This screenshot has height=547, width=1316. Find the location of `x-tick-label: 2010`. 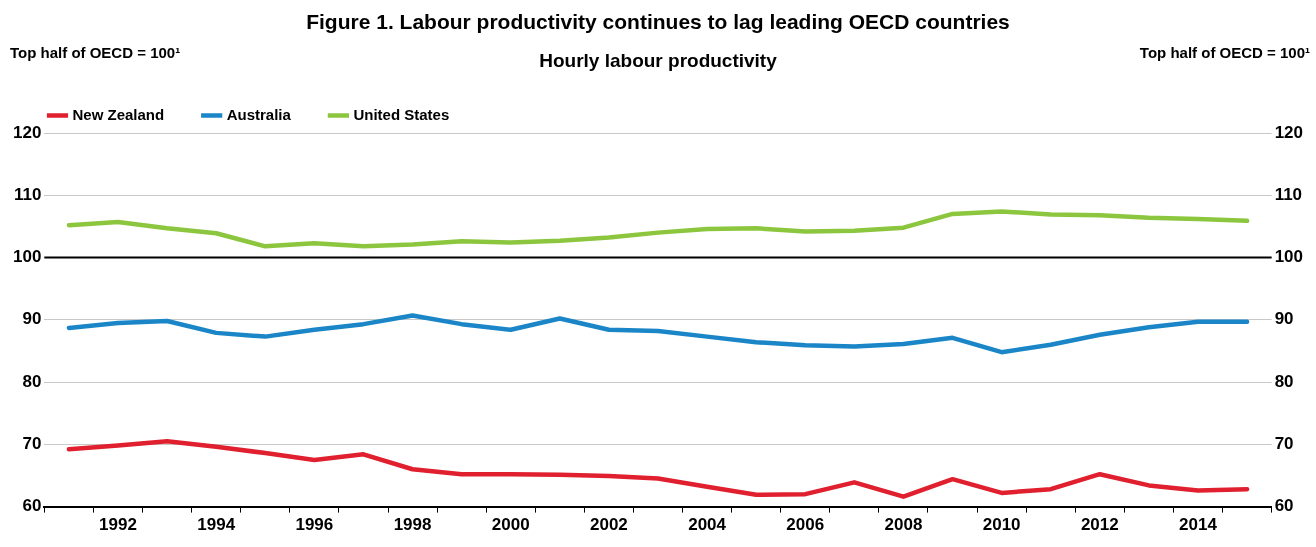

x-tick-label: 2010 is located at coordinates (1001, 525).